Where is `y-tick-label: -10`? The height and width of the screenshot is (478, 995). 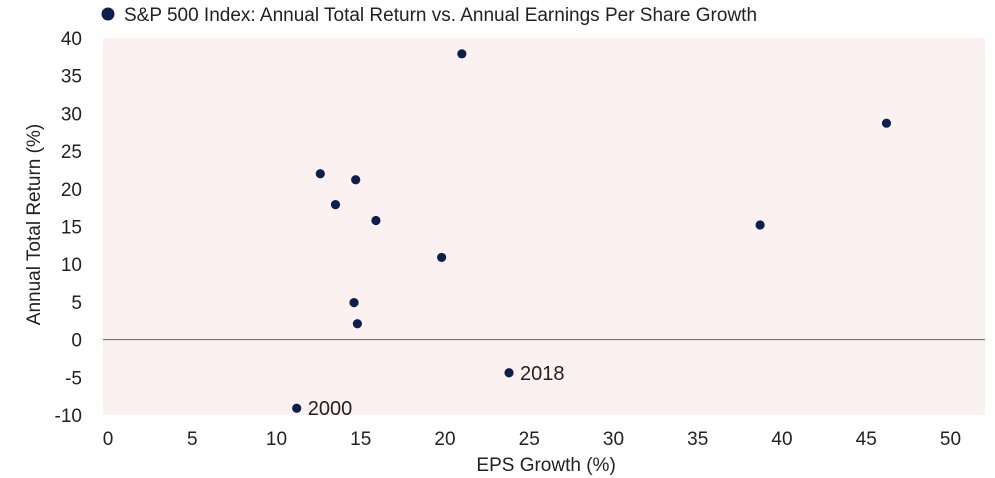 y-tick-label: -10 is located at coordinates (68, 416).